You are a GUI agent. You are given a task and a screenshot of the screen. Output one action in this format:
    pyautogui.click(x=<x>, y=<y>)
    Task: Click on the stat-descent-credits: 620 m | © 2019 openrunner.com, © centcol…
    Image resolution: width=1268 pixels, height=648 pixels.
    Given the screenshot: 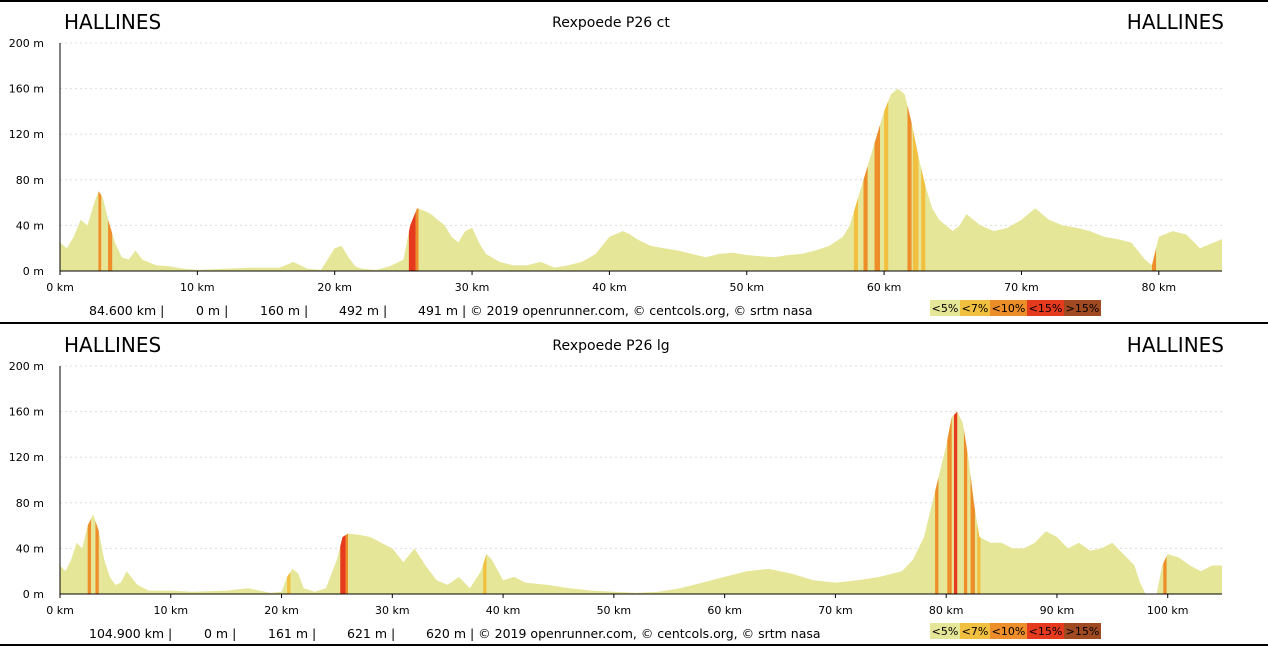 What is the action you would take?
    pyautogui.click(x=623, y=633)
    